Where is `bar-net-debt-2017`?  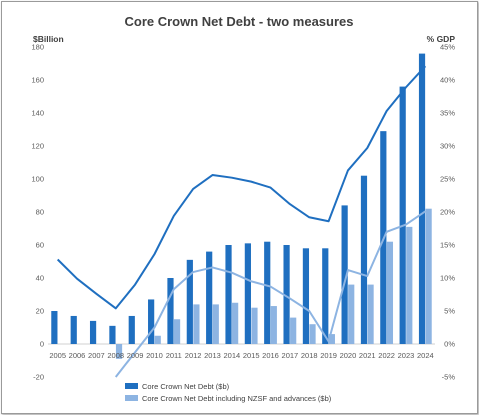
bar-net-debt-2017 is located at coordinates (286, 294).